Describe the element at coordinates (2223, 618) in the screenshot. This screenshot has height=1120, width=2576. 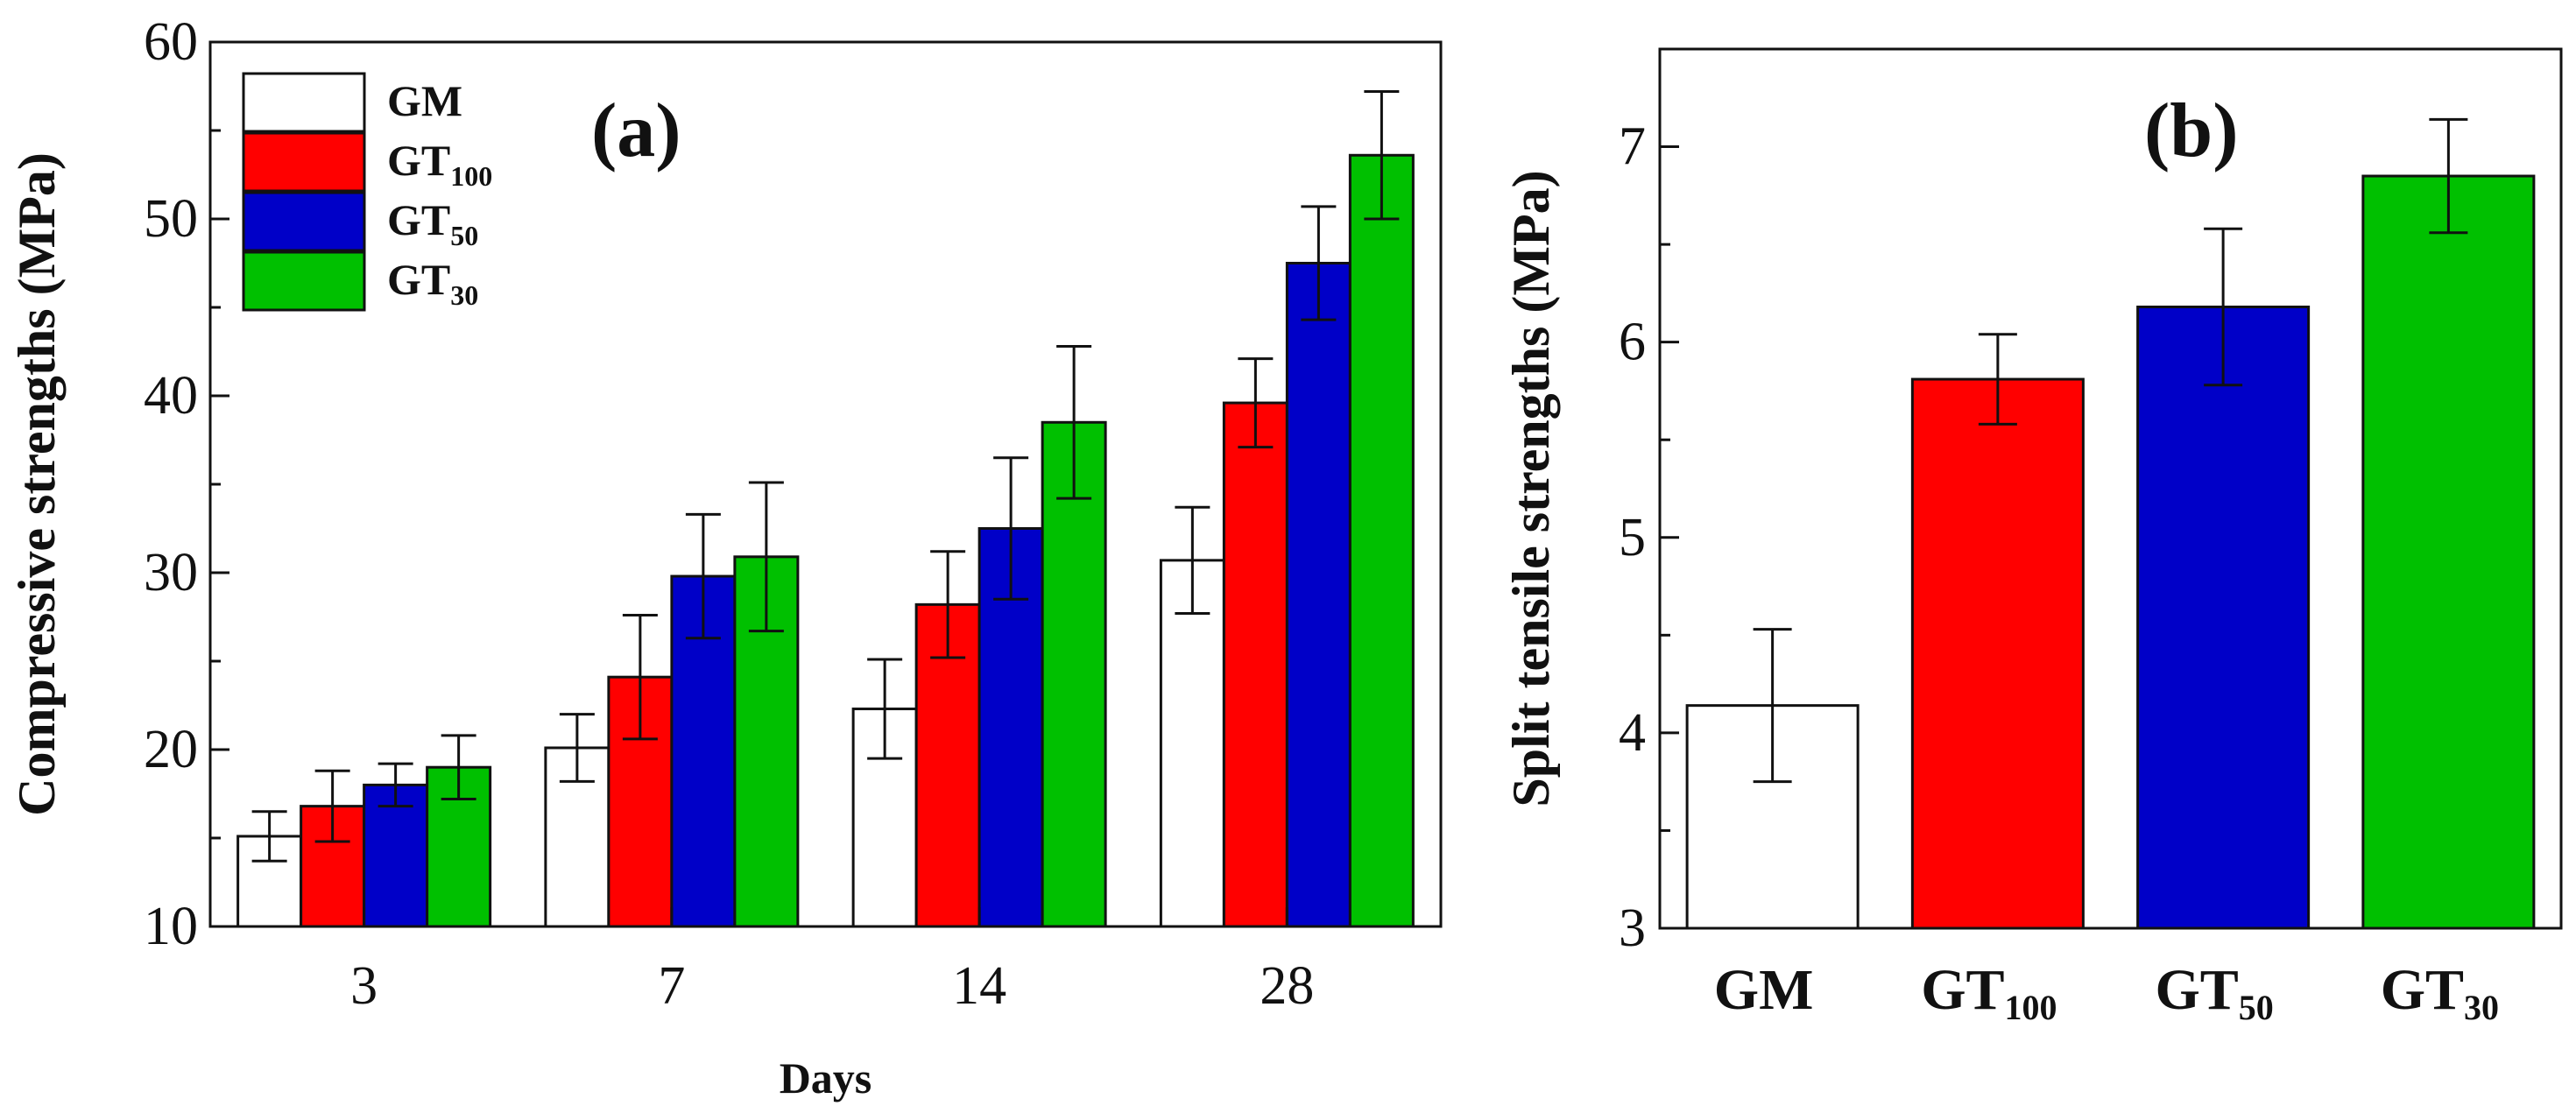
I see `bar-GT50` at that location.